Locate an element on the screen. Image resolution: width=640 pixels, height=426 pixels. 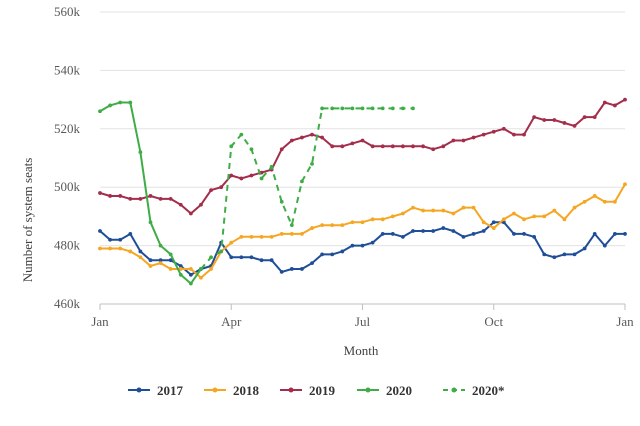
series-2020* is located at coordinates (307, 188).